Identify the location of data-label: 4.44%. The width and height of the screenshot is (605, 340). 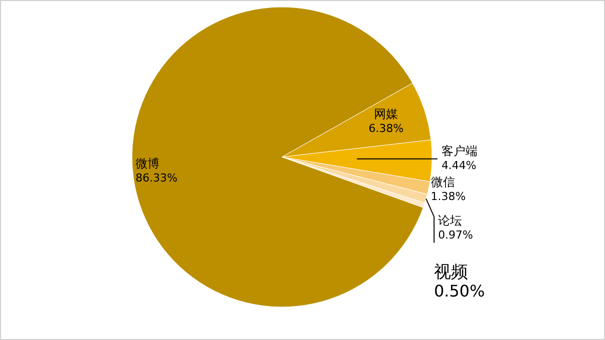
(458, 165).